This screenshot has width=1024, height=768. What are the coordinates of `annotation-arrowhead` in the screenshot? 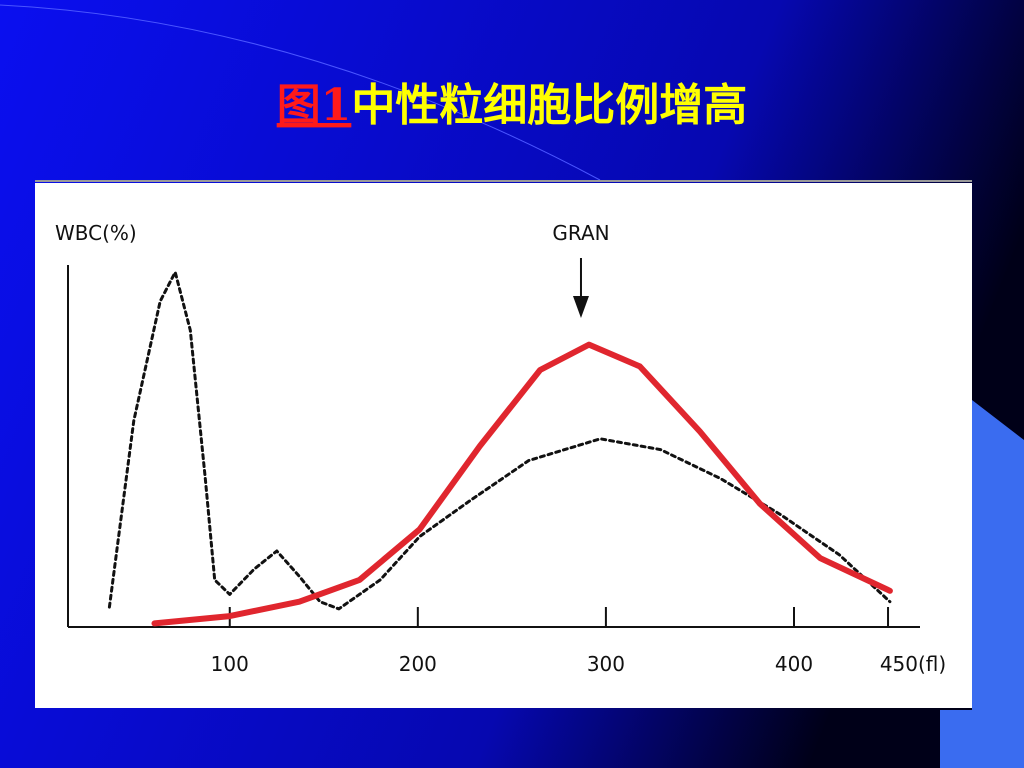 It's located at (580, 307).